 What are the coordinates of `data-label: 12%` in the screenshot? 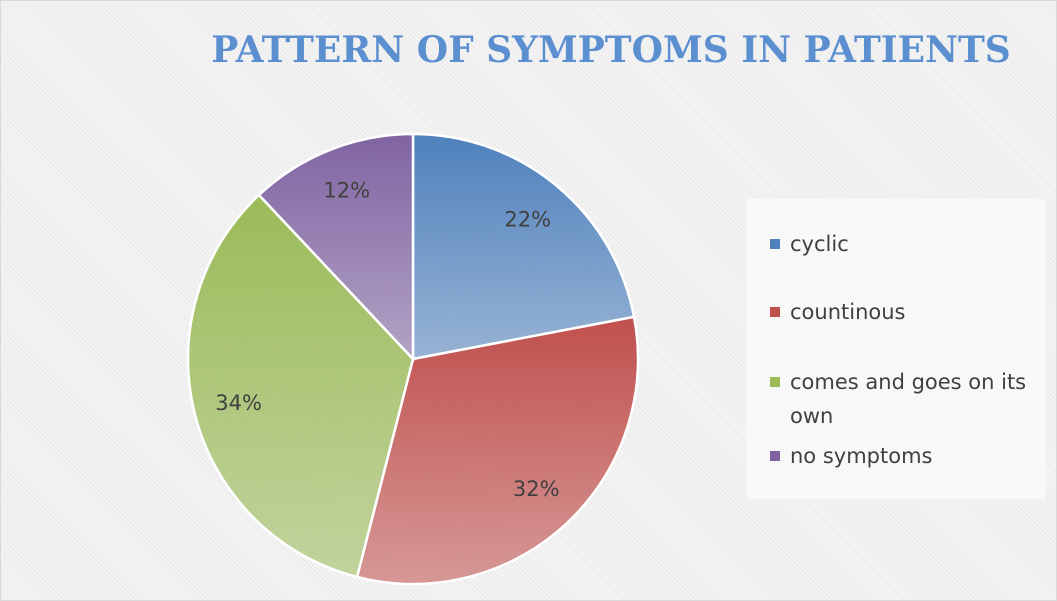 It's located at (346, 191).